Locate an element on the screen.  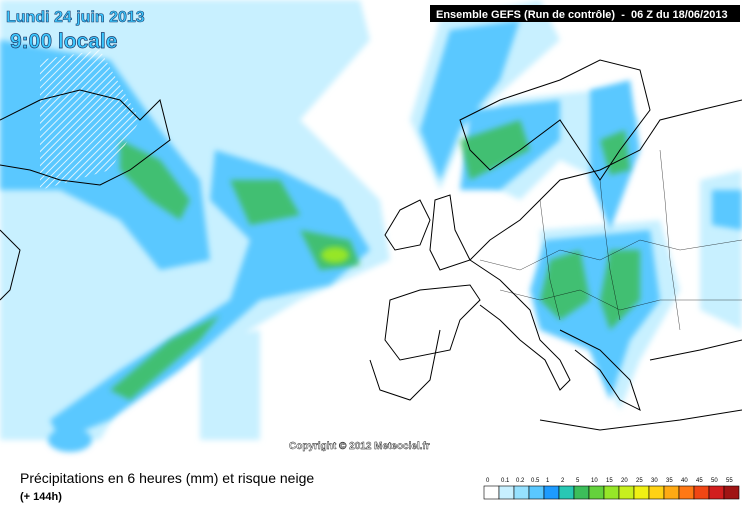
legend-label: 40 is located at coordinates (684, 481).